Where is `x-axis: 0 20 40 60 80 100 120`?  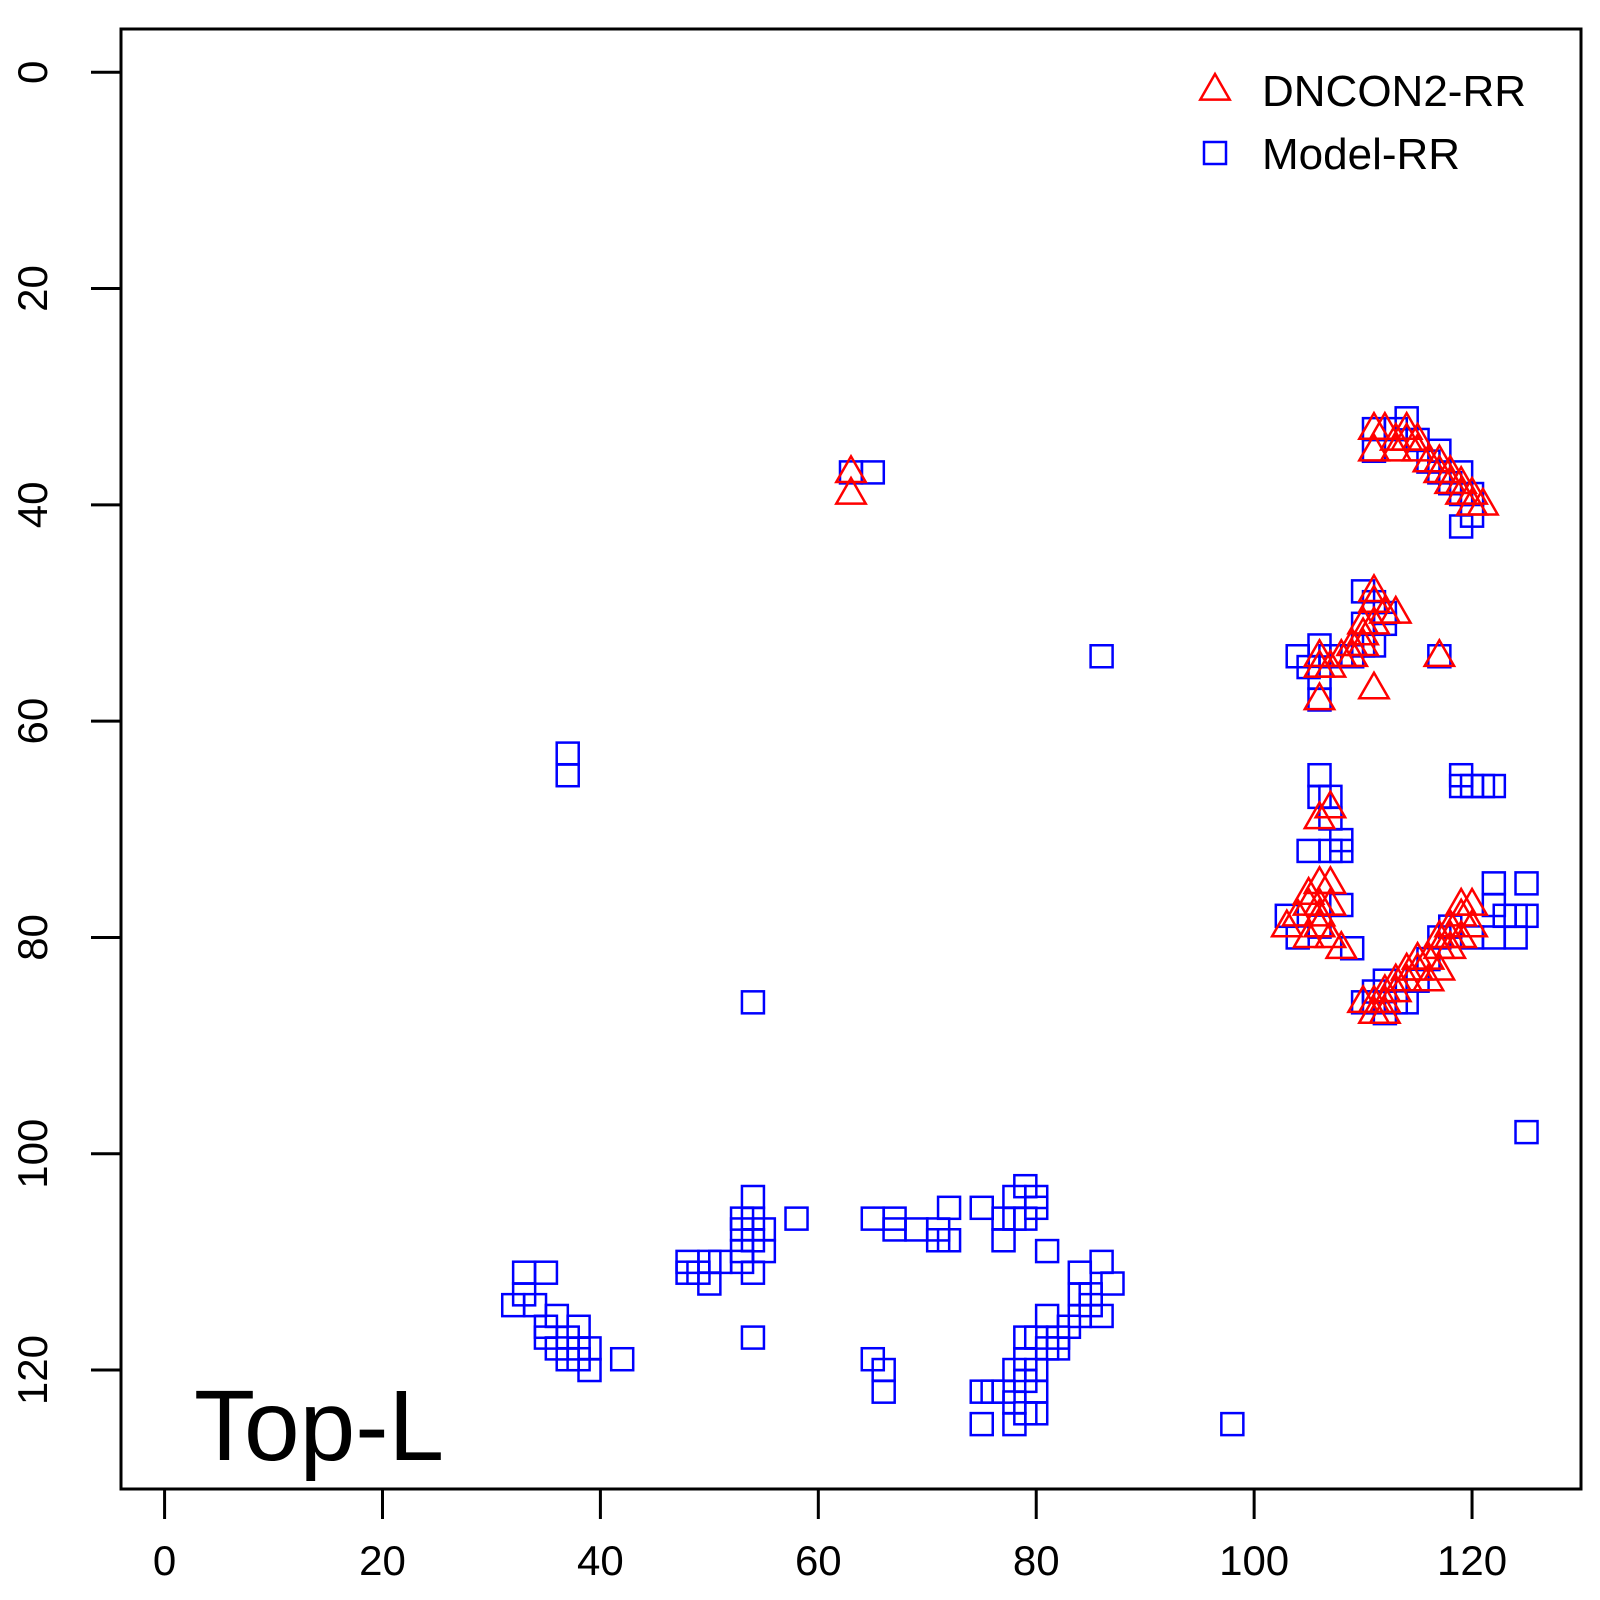
x-axis: 0 20 40 60 80 100 120 is located at coordinates (830, 1535).